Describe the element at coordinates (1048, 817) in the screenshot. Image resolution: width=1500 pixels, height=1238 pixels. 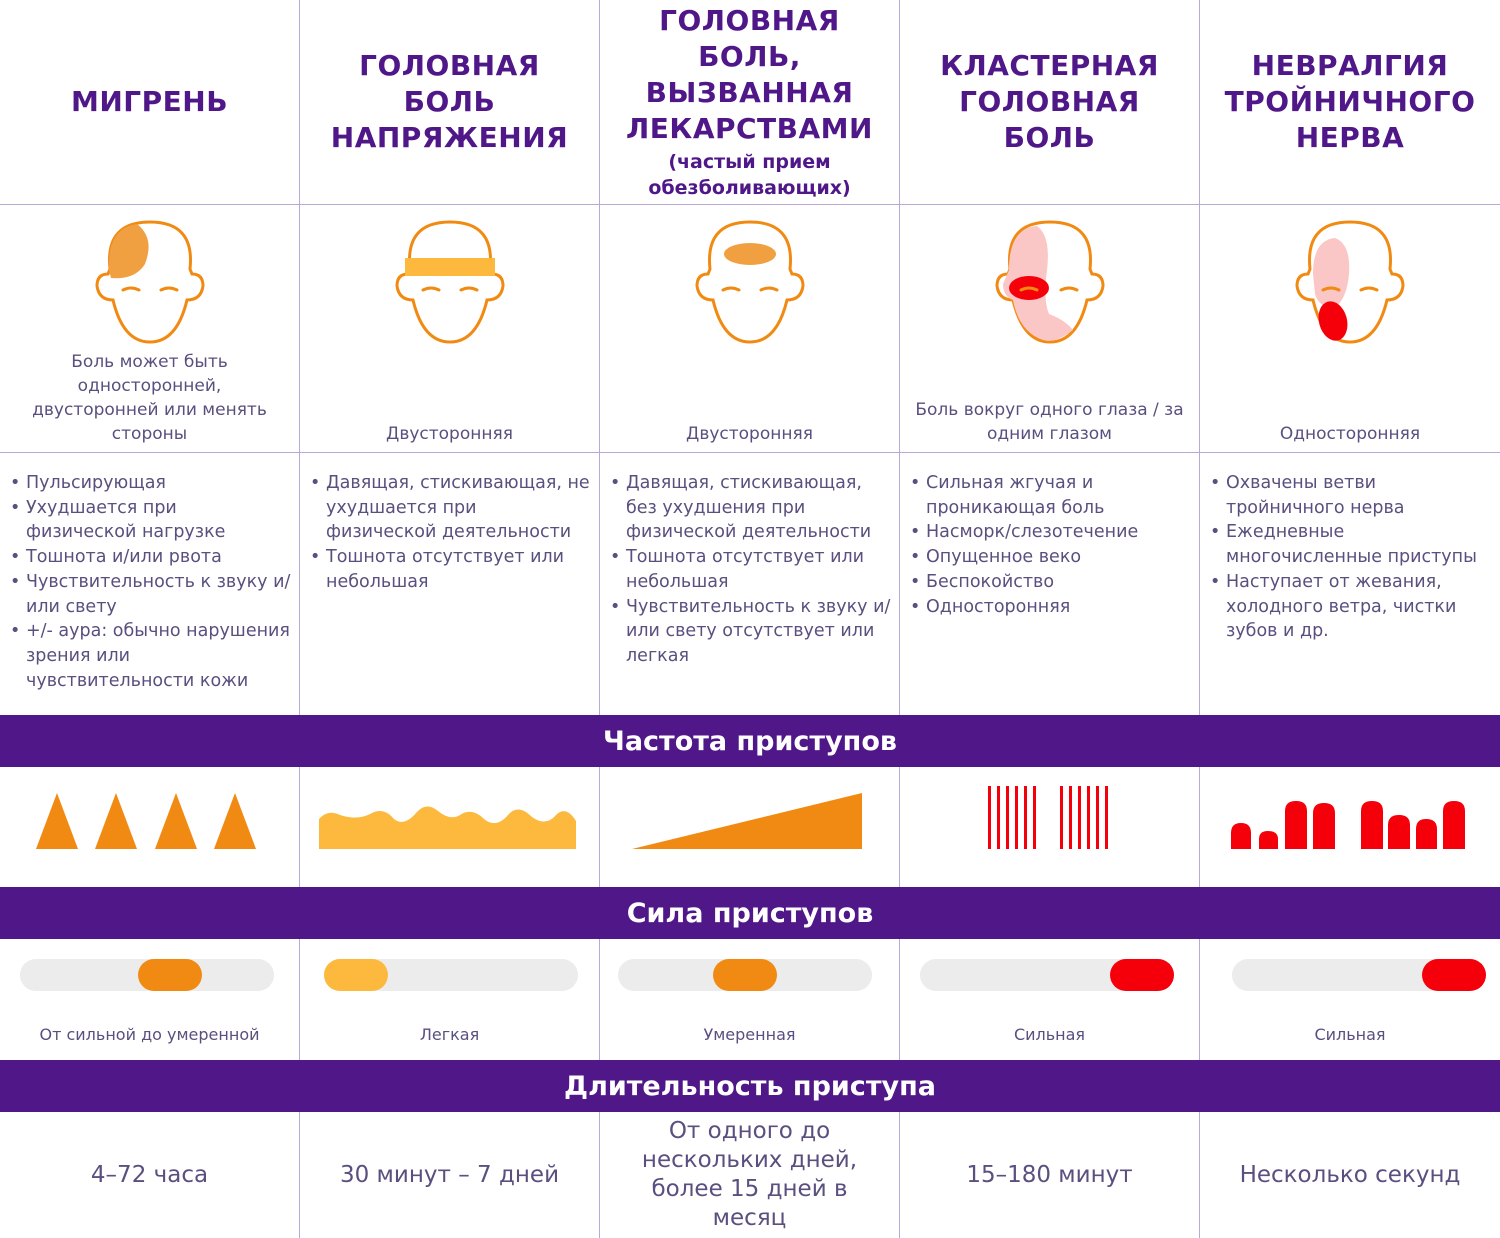
I see `lines-pattern-icon` at that location.